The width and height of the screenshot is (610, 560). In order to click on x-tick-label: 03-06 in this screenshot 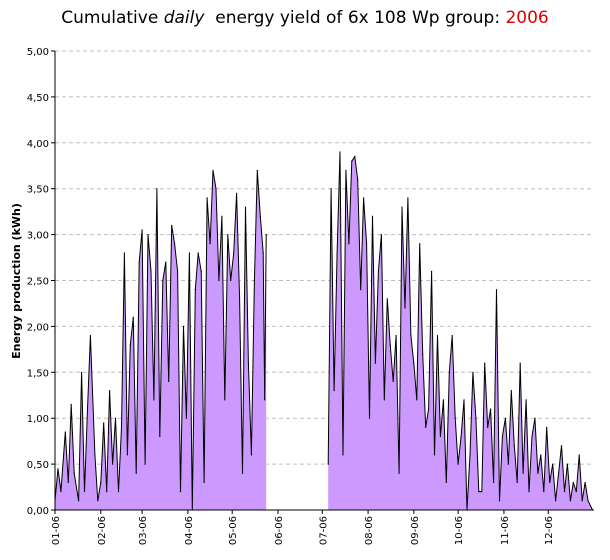, I will do `click(143, 530)`.